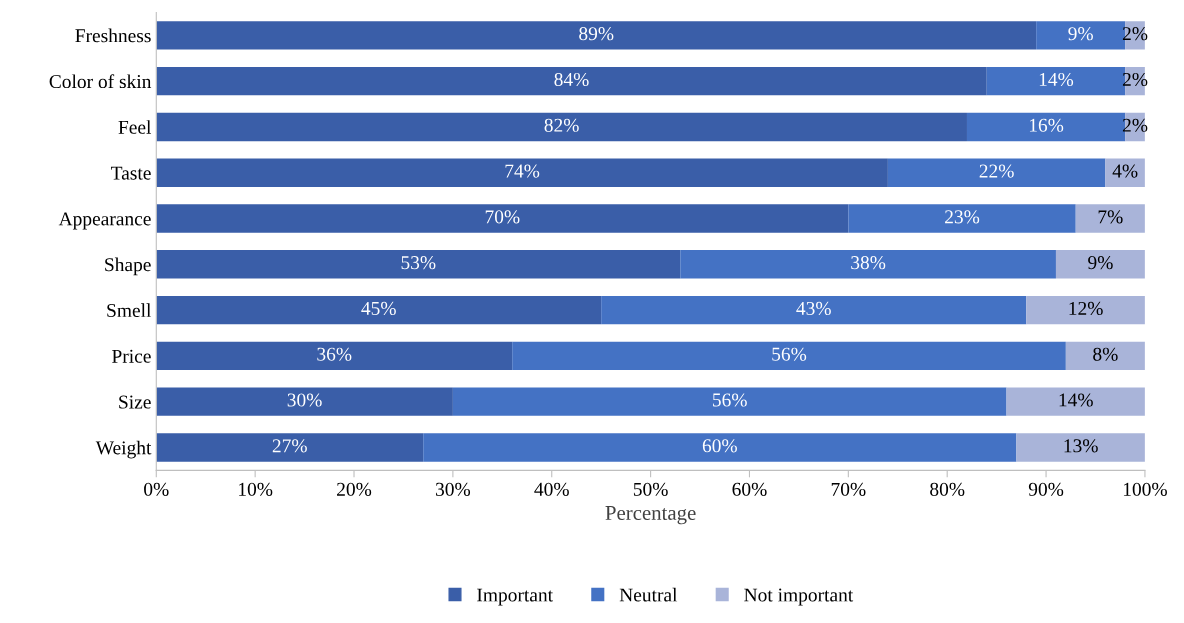 The image size is (1184, 623). What do you see at coordinates (104, 221) in the screenshot?
I see `y-tick-label: Appearance` at bounding box center [104, 221].